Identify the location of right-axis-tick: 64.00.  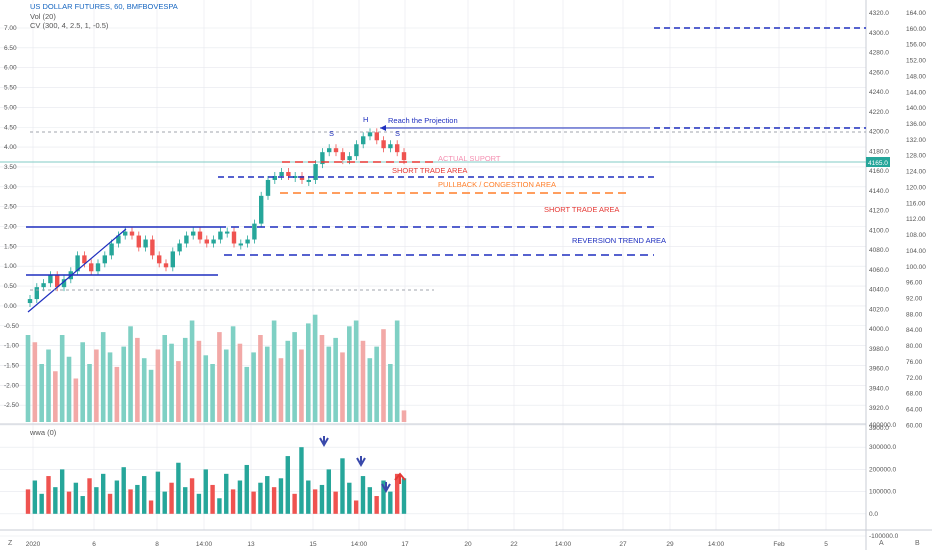
(914, 410).